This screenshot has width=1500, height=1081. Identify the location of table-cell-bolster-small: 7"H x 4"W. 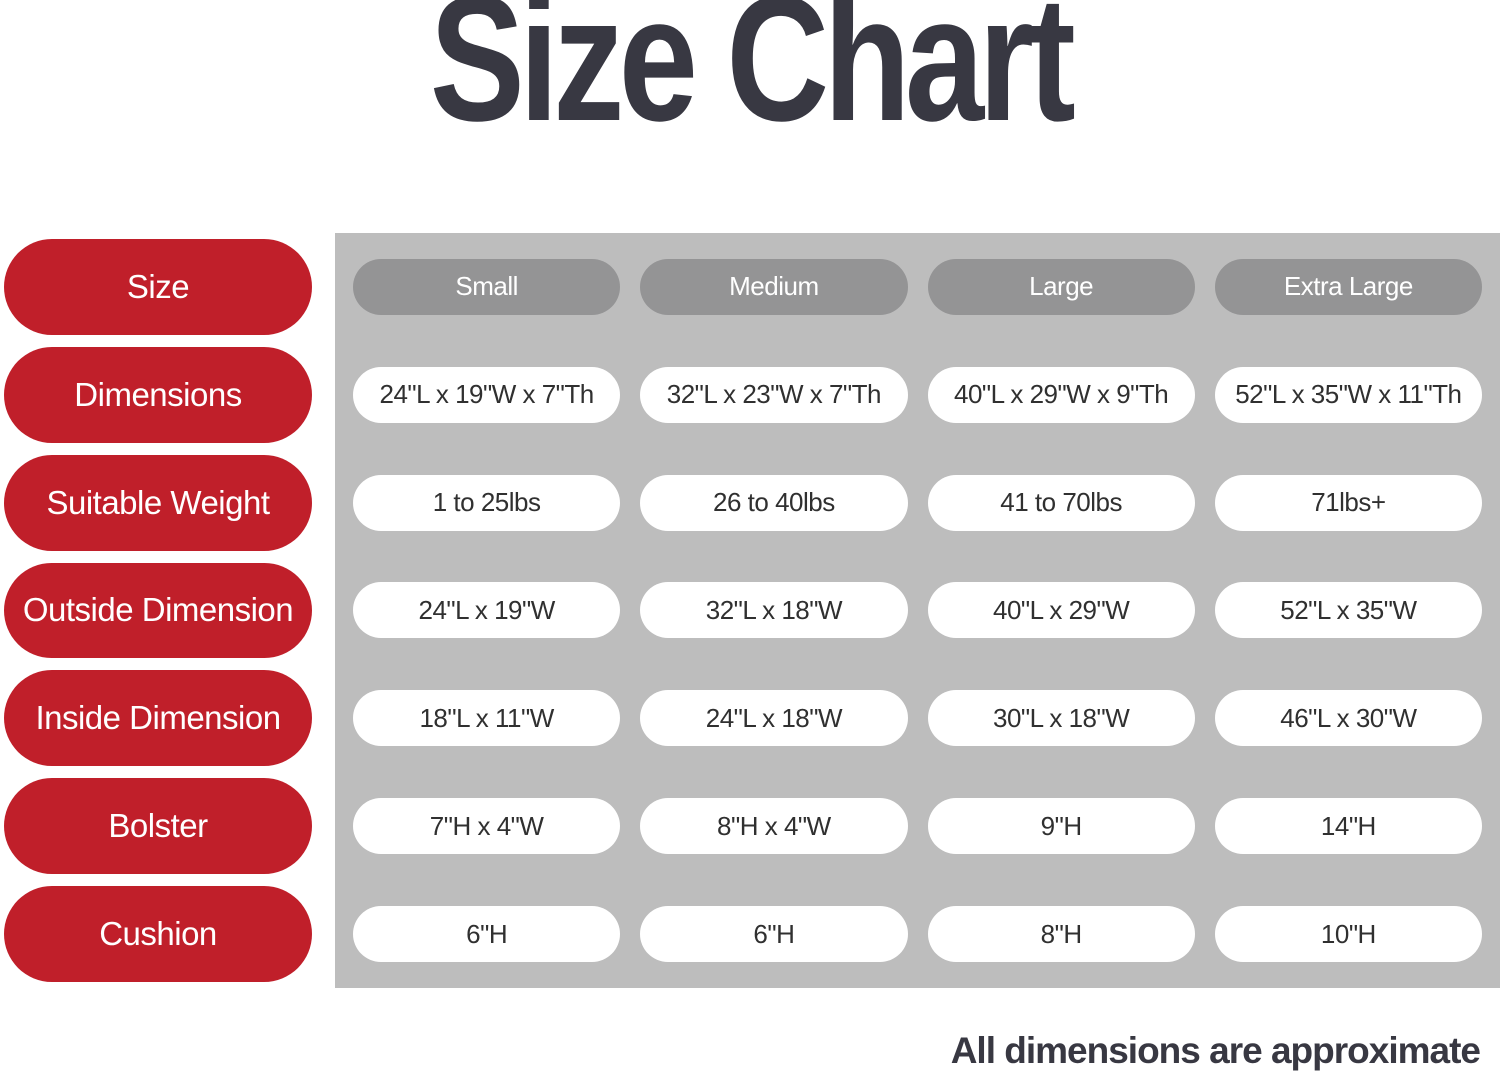
(487, 826).